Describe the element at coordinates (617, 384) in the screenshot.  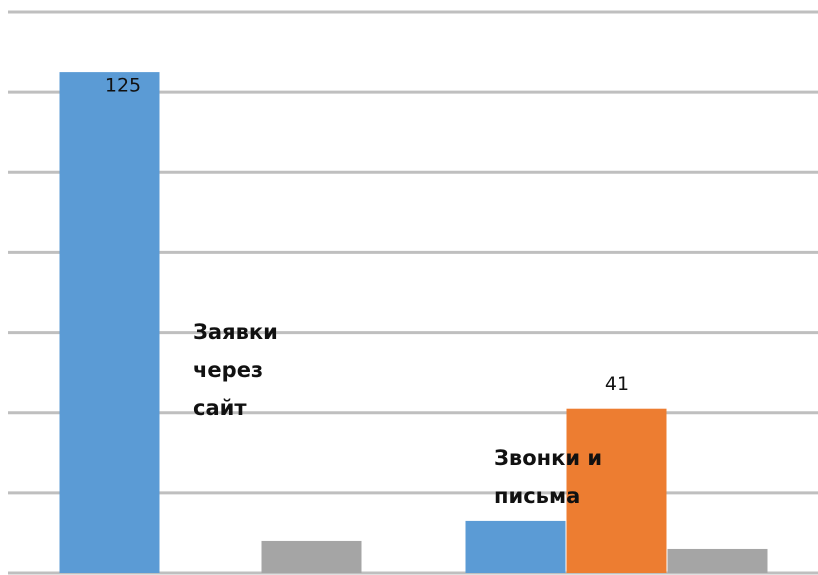
I see `data-label: 41` at that location.